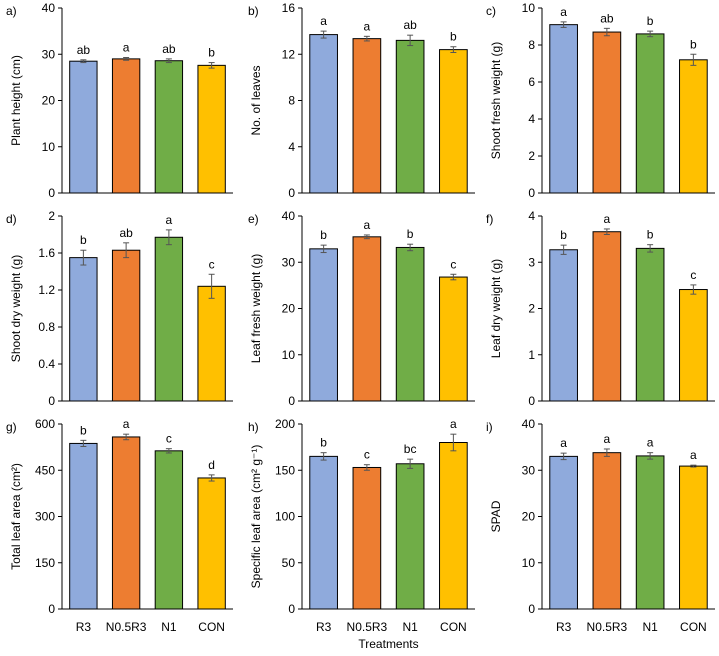 The height and width of the screenshot is (656, 719). I want to click on y-axis-label: Specific leaf area (cm² g⁻¹), so click(256, 517).